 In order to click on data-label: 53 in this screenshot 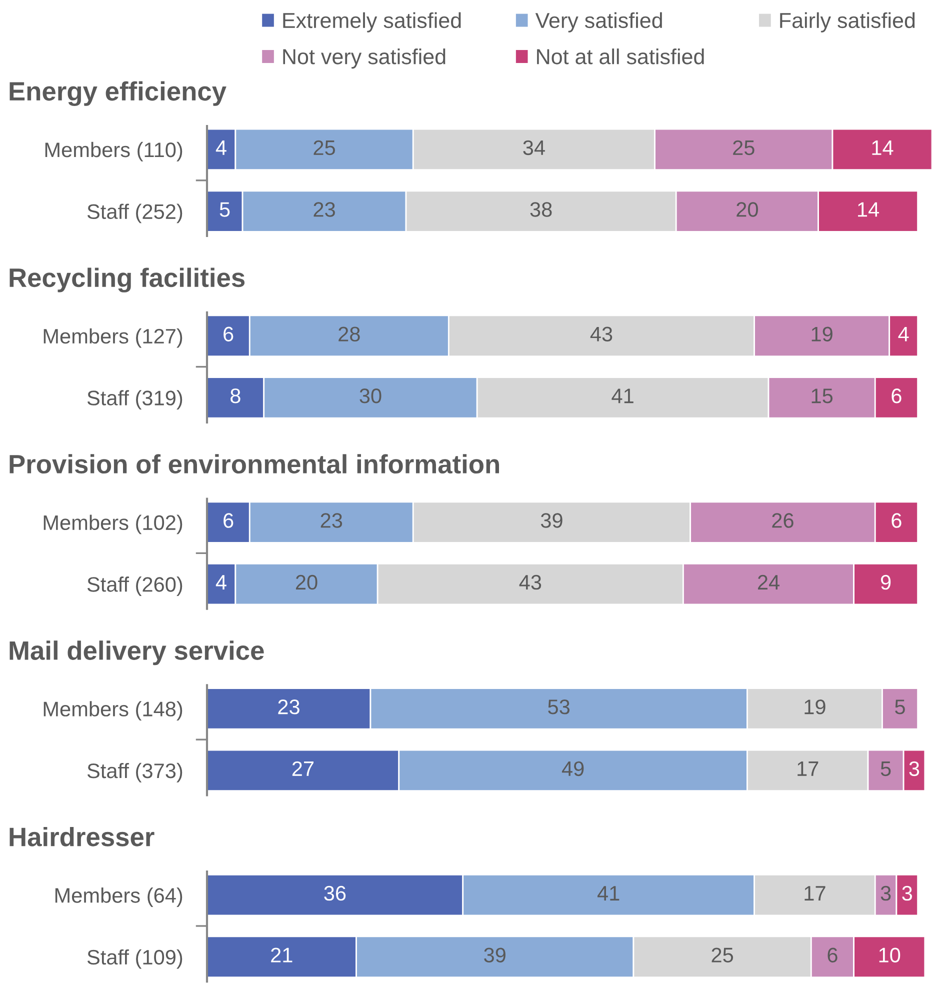, I will do `click(559, 707)`.